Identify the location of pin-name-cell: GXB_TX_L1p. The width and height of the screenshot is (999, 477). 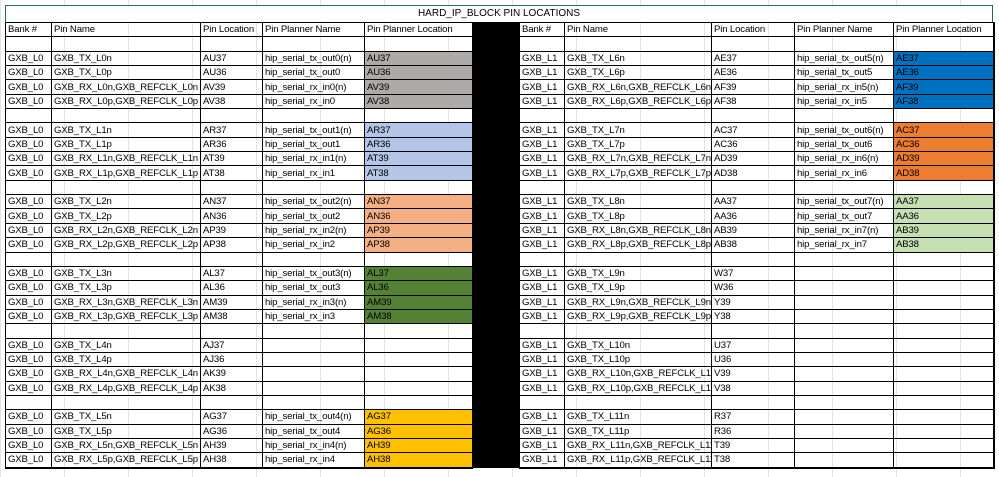
(126, 144).